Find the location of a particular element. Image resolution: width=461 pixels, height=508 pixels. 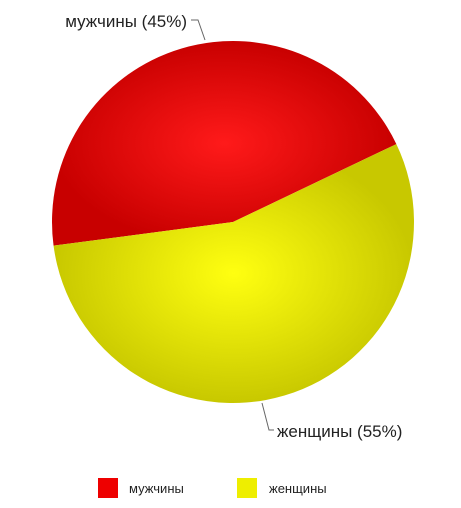

legend: мужчины женщины is located at coordinates (212, 488).